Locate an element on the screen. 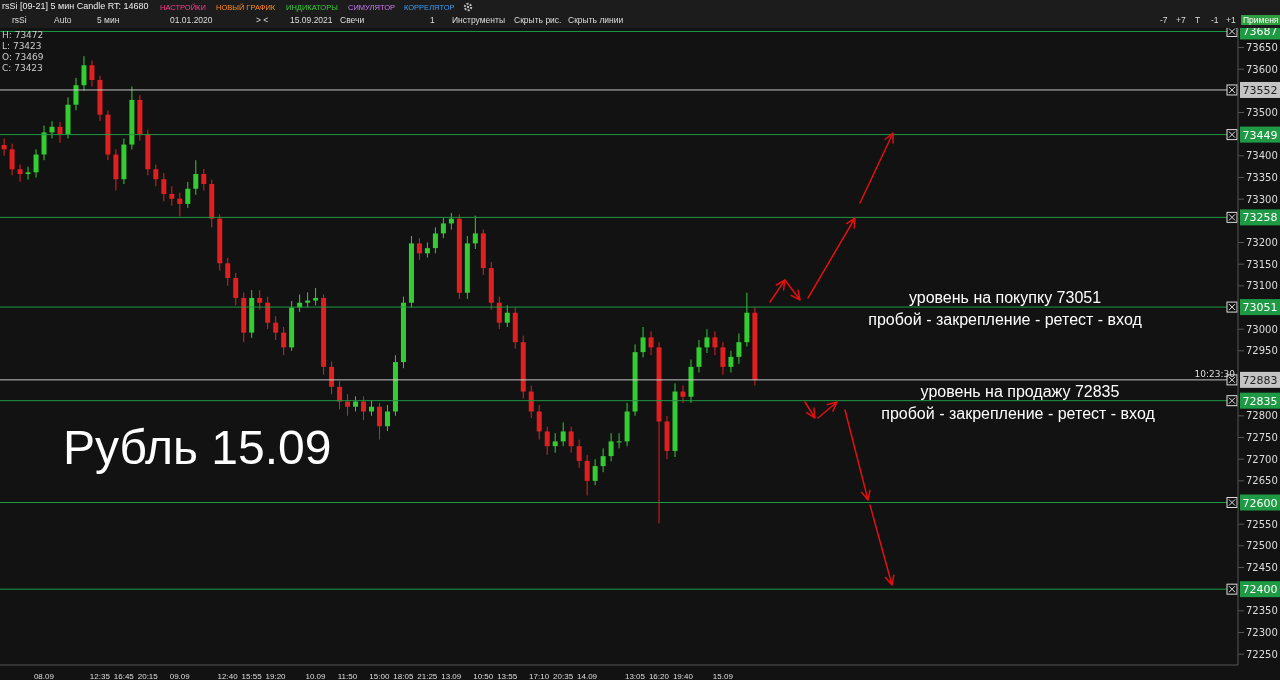  y-tick-label: 72750 is located at coordinates (1262, 438).